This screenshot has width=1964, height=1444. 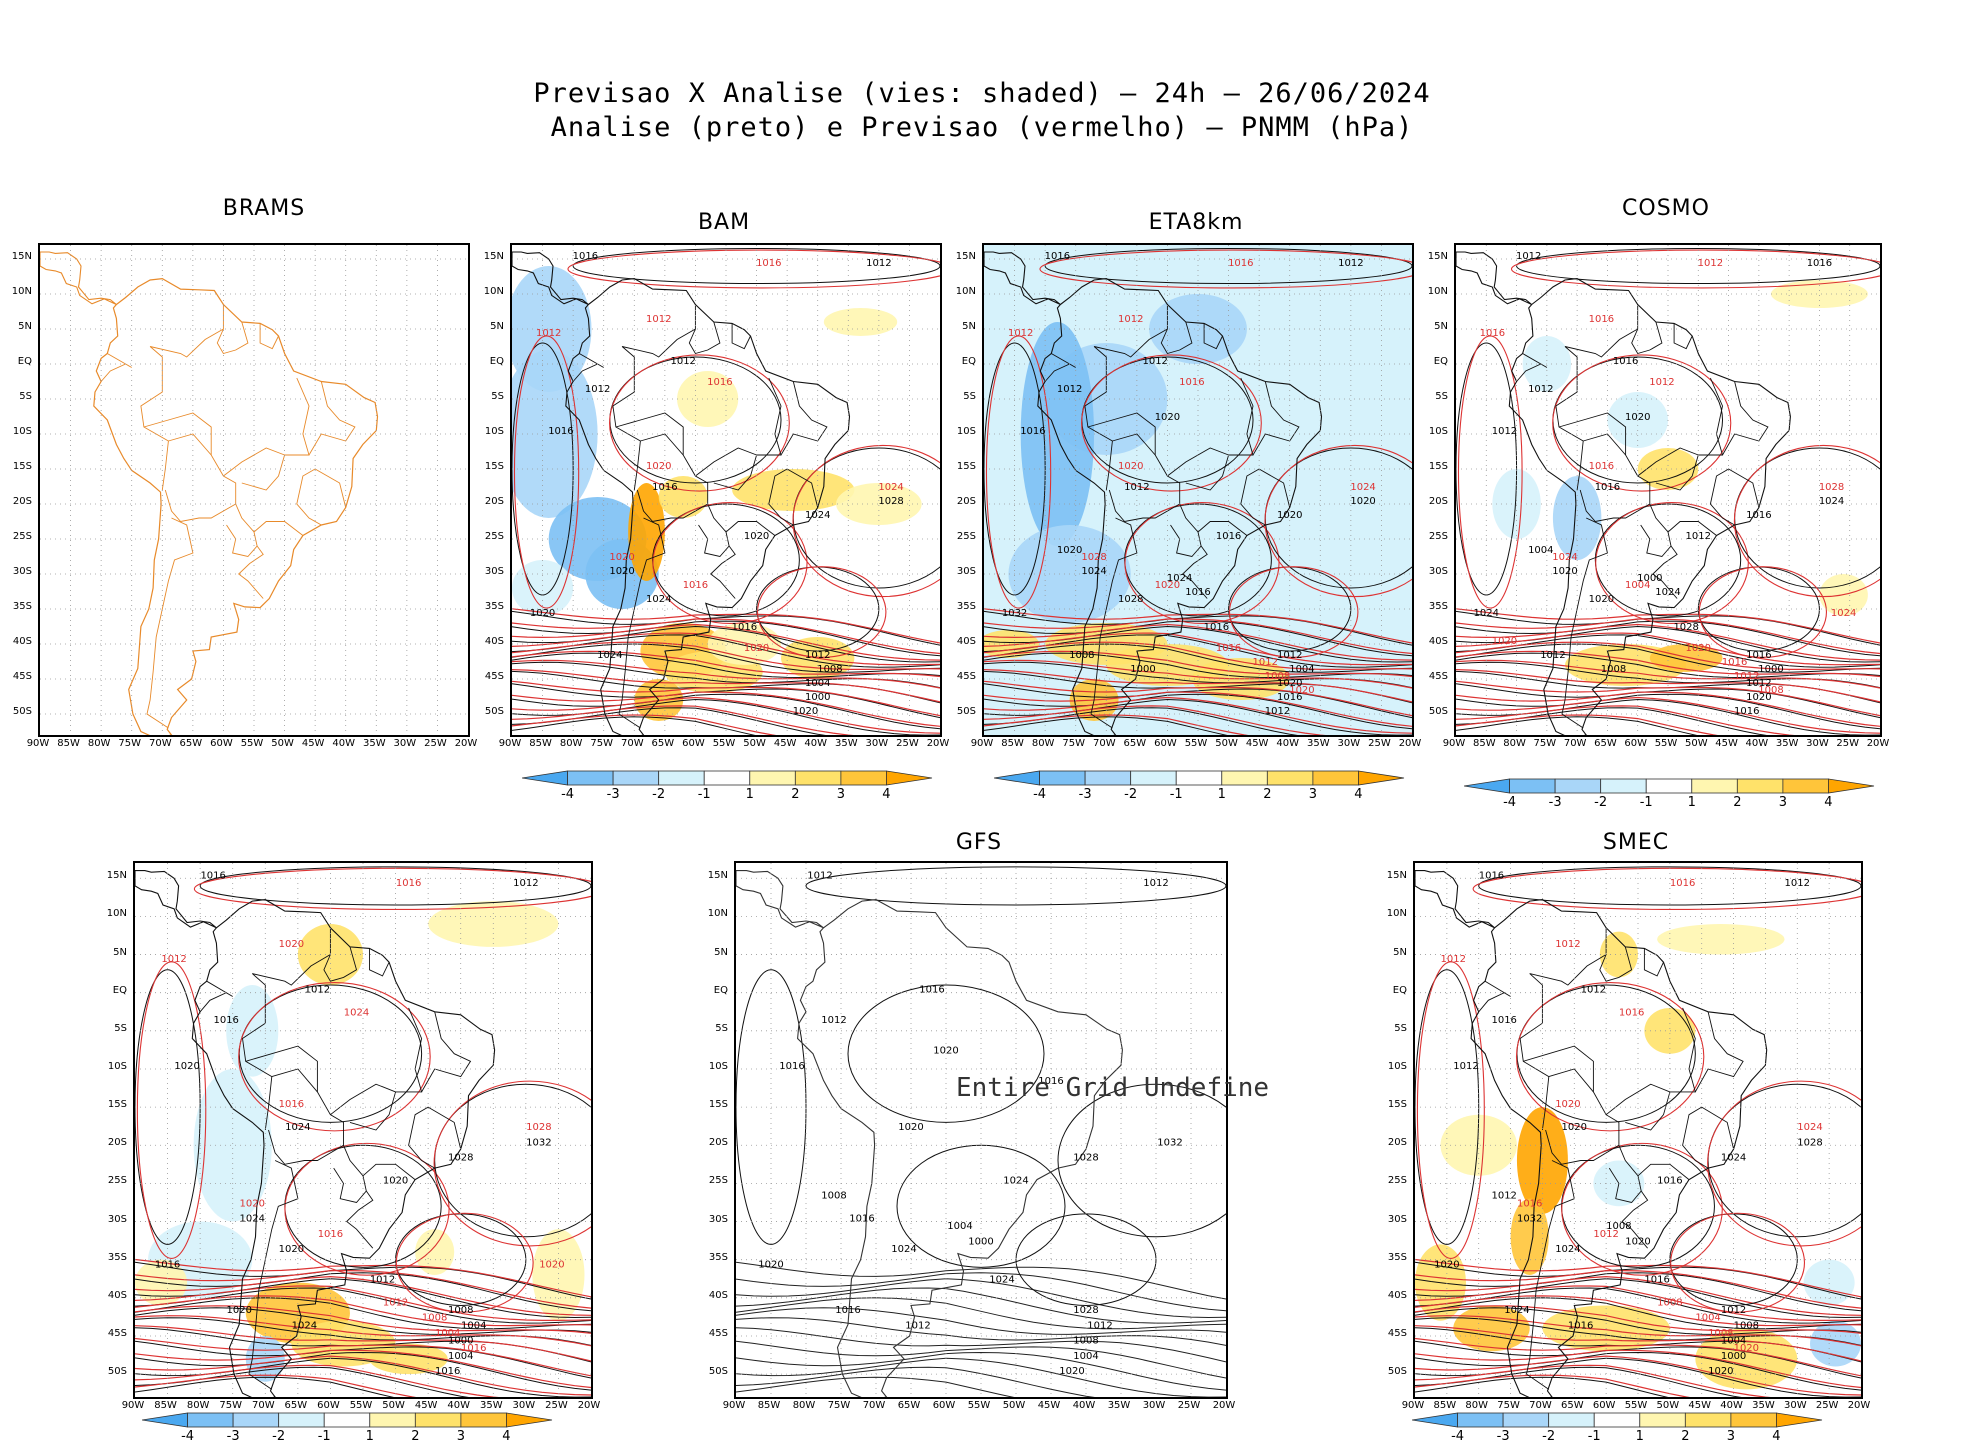 I want to click on panel-title-gfs: GFS, so click(x=979, y=842).